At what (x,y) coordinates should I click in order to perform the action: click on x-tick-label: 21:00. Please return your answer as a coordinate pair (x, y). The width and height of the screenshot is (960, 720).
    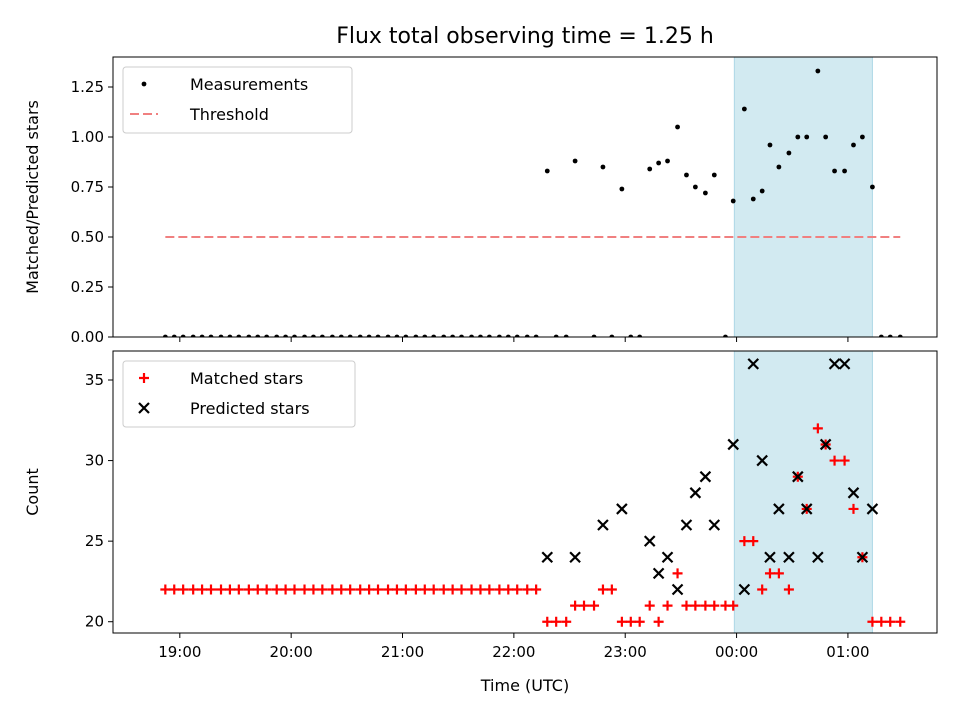
    Looking at the image, I should click on (402, 652).